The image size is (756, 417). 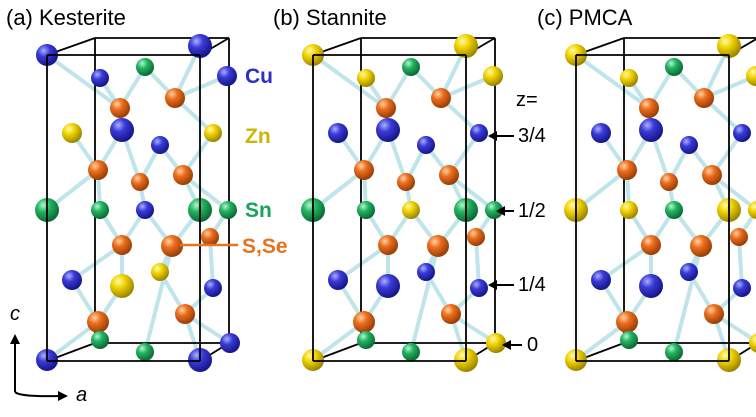 I want to click on legend-cu: Cu, so click(x=259, y=76).